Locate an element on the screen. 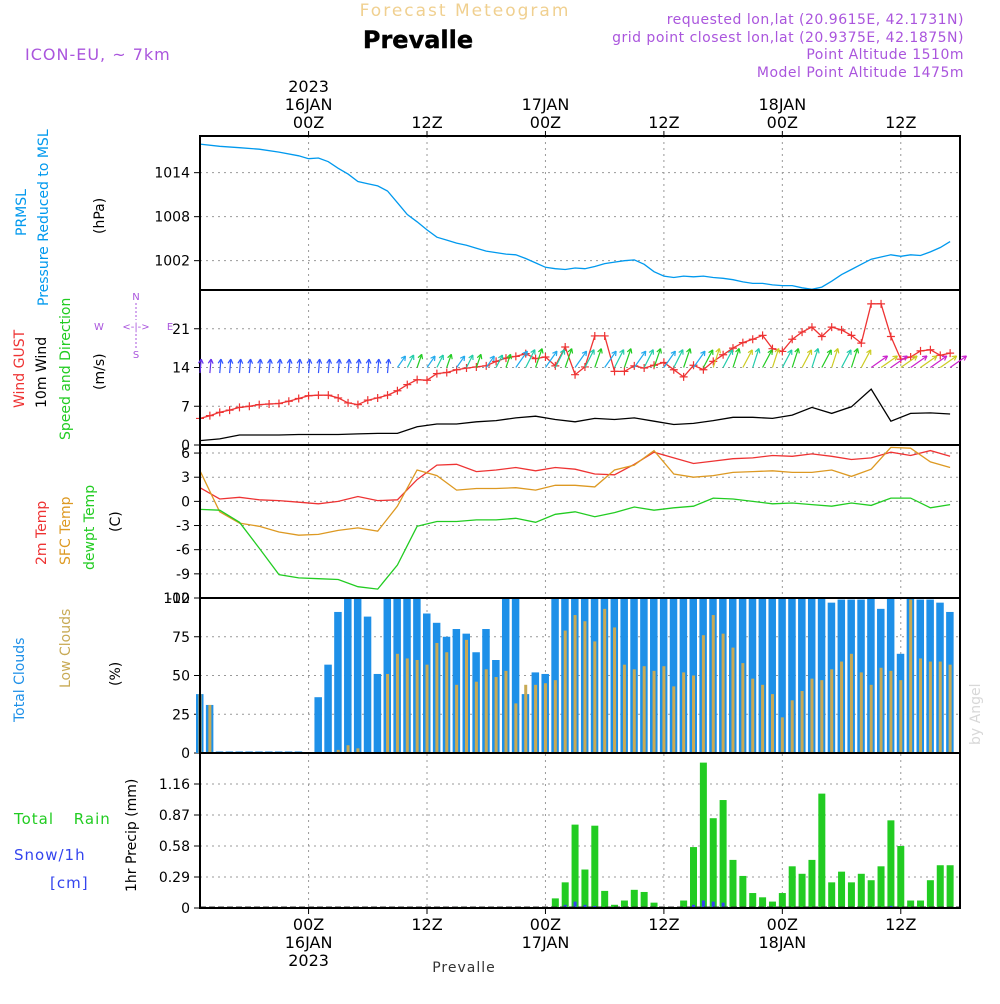 Image resolution: width=1000 pixels, height=1004 pixels. model-label: ICON-EU, ~ 7km is located at coordinates (98, 54).